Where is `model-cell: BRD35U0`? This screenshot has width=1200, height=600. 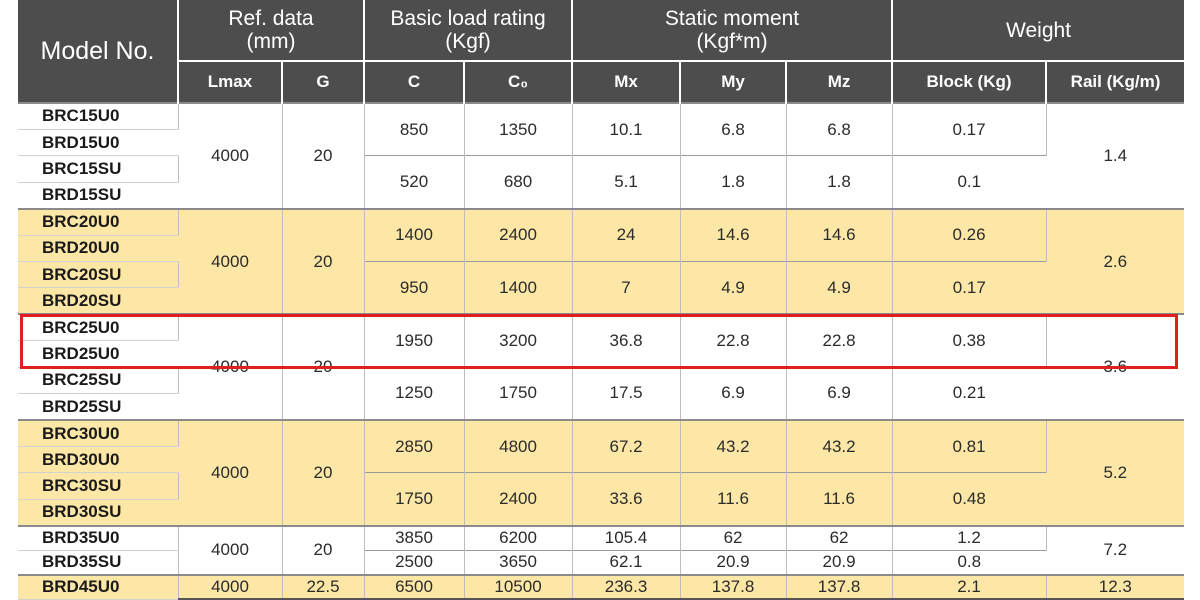 model-cell: BRD35U0 is located at coordinates (98, 537).